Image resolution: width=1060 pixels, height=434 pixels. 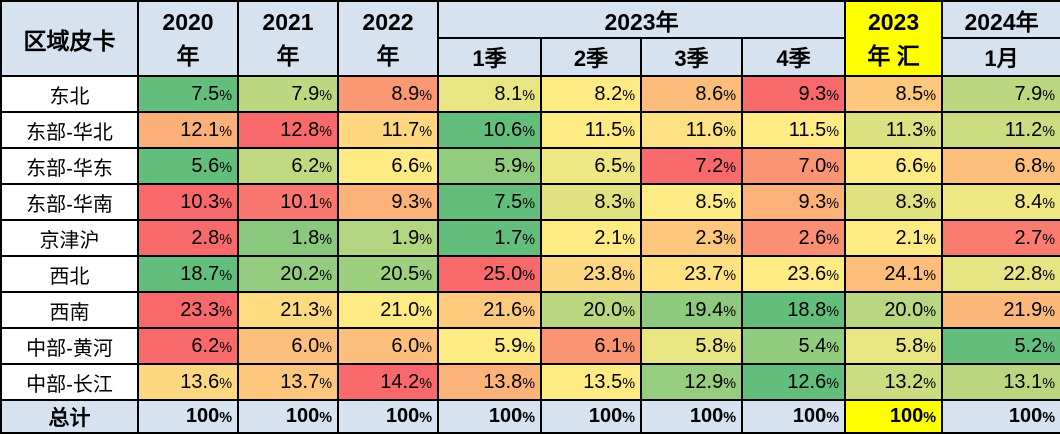 I want to click on value-cell: 11.6%, so click(x=691, y=130).